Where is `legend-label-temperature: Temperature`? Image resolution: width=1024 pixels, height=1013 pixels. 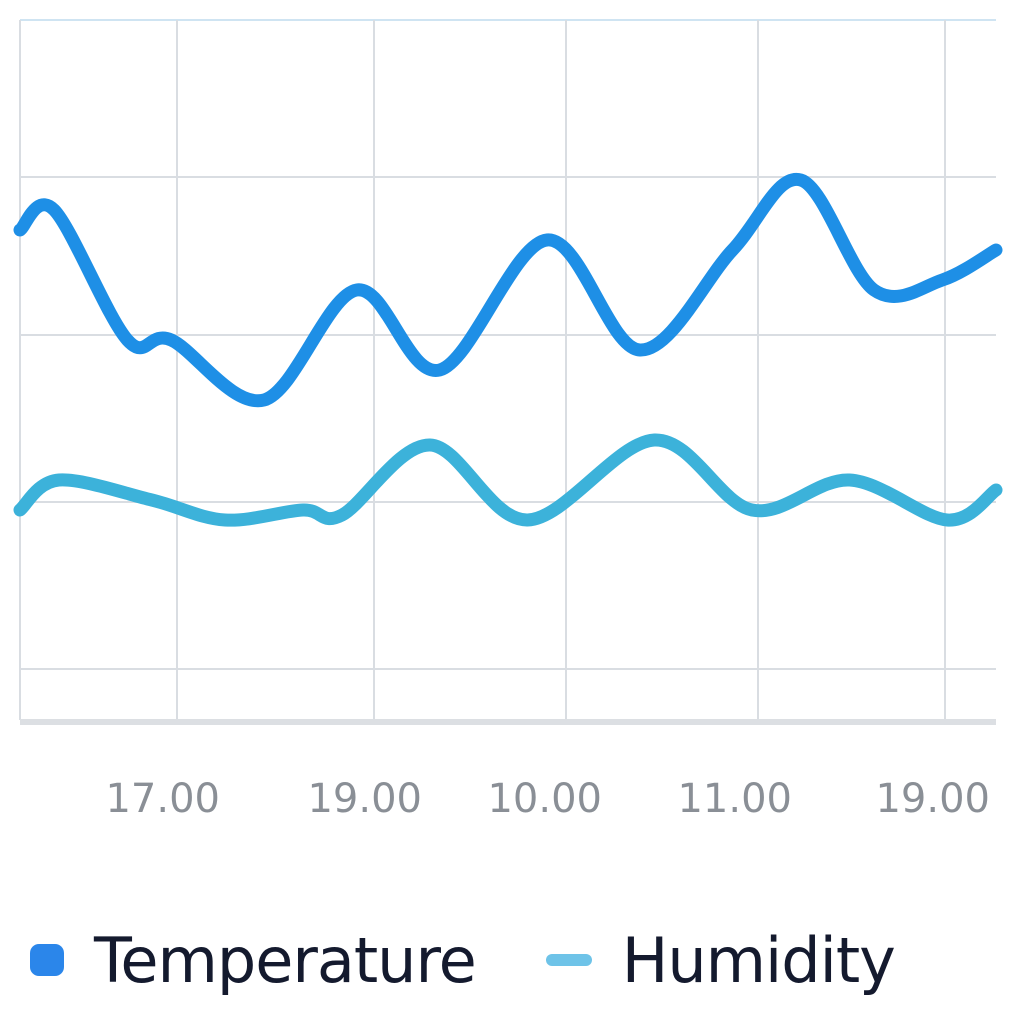
legend-label-temperature: Temperature is located at coordinates (285, 960).